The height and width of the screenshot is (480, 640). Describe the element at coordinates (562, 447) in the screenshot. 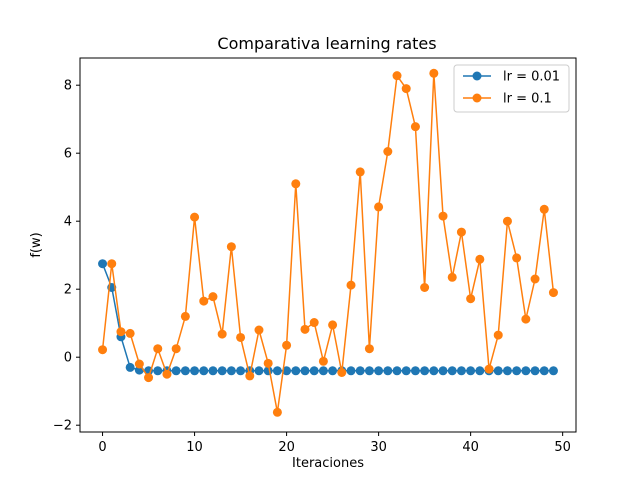

I see `x-tick-label: 50` at that location.